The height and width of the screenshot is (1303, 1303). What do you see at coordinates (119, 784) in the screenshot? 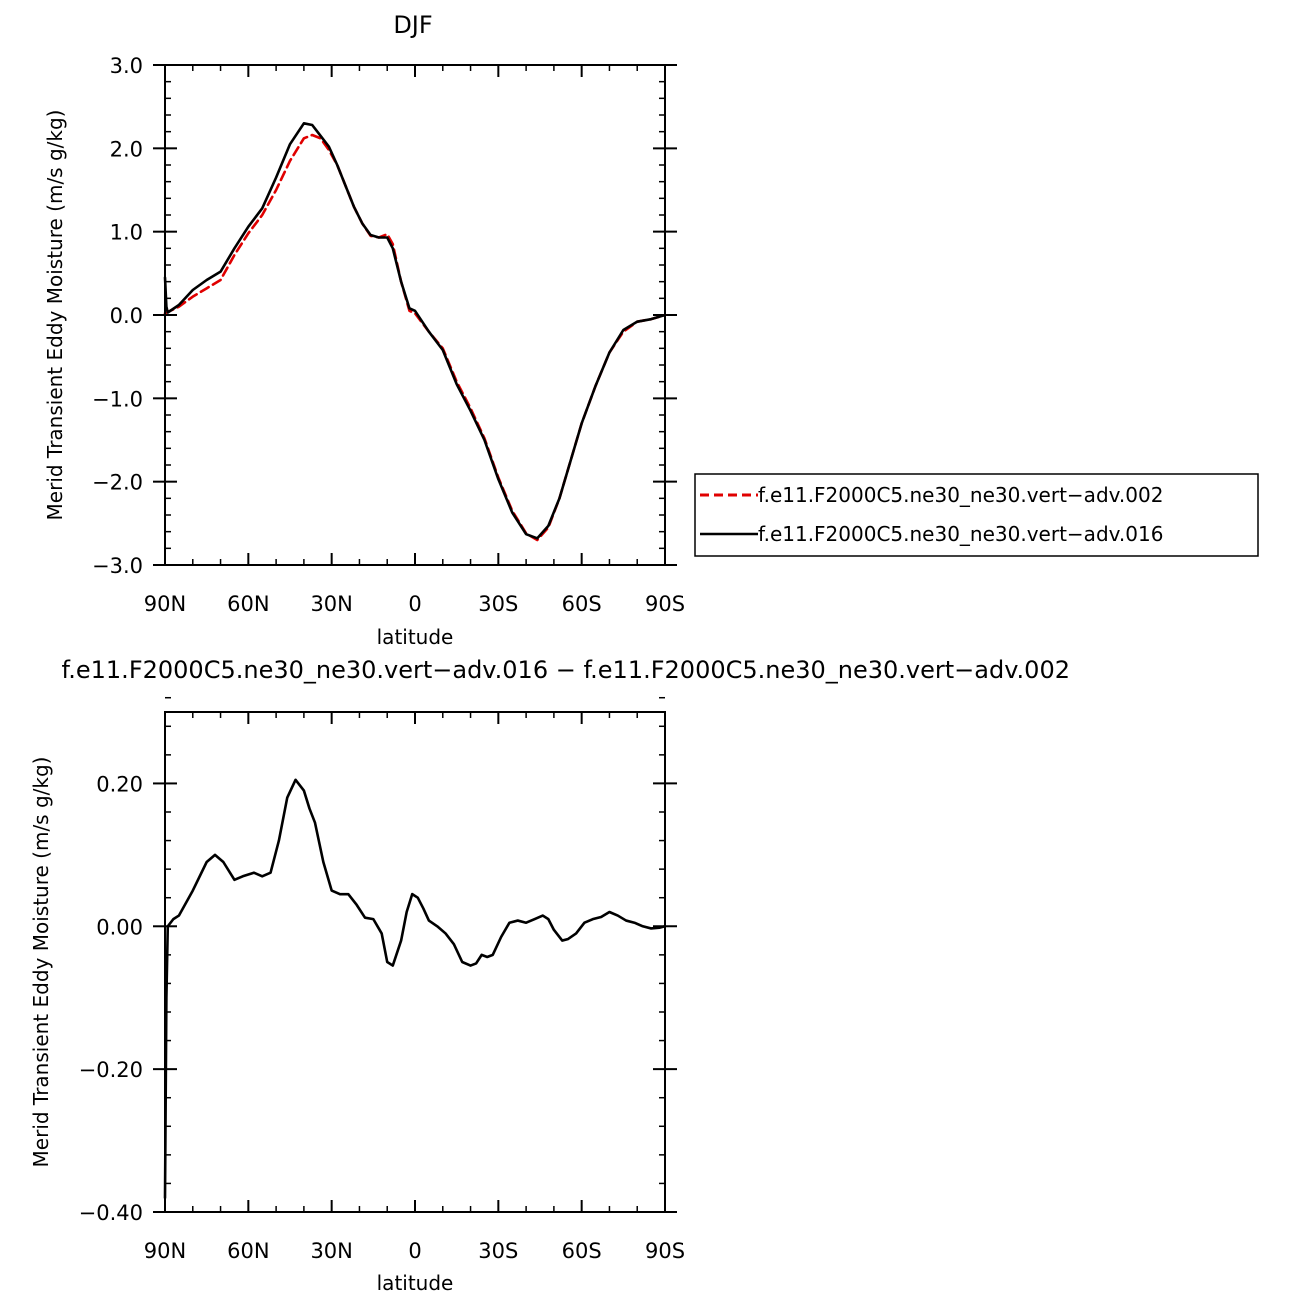
I see `y-tick-label: 0.20` at bounding box center [119, 784].